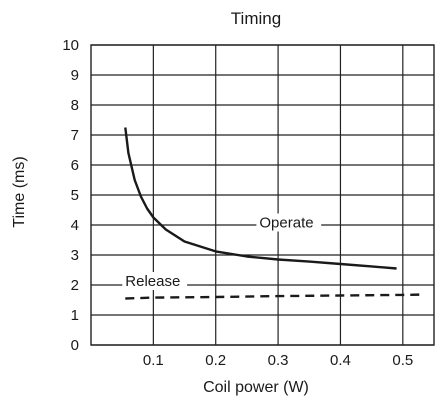  I want to click on y-tick-label: 5, so click(75, 195).